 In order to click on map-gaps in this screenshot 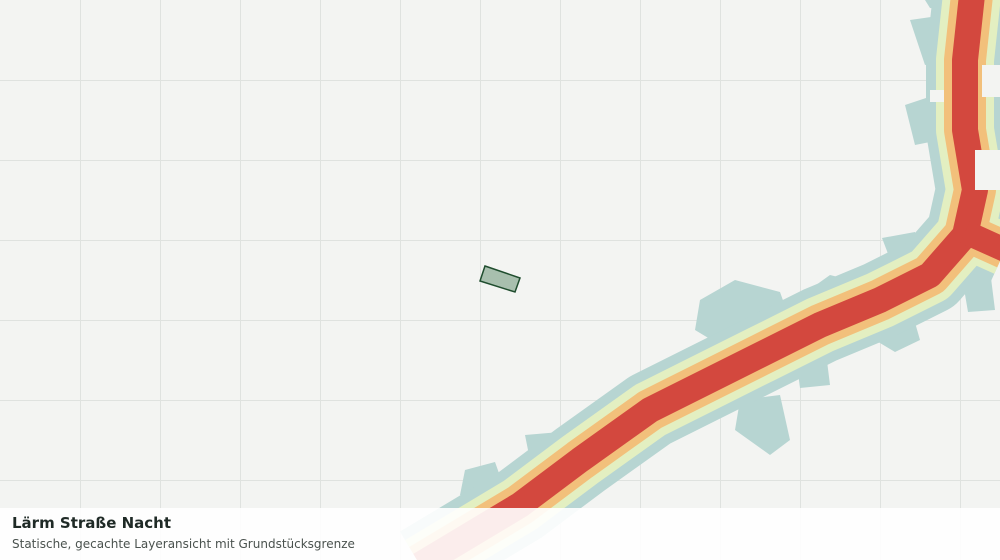, I will do `click(965, 127)`.